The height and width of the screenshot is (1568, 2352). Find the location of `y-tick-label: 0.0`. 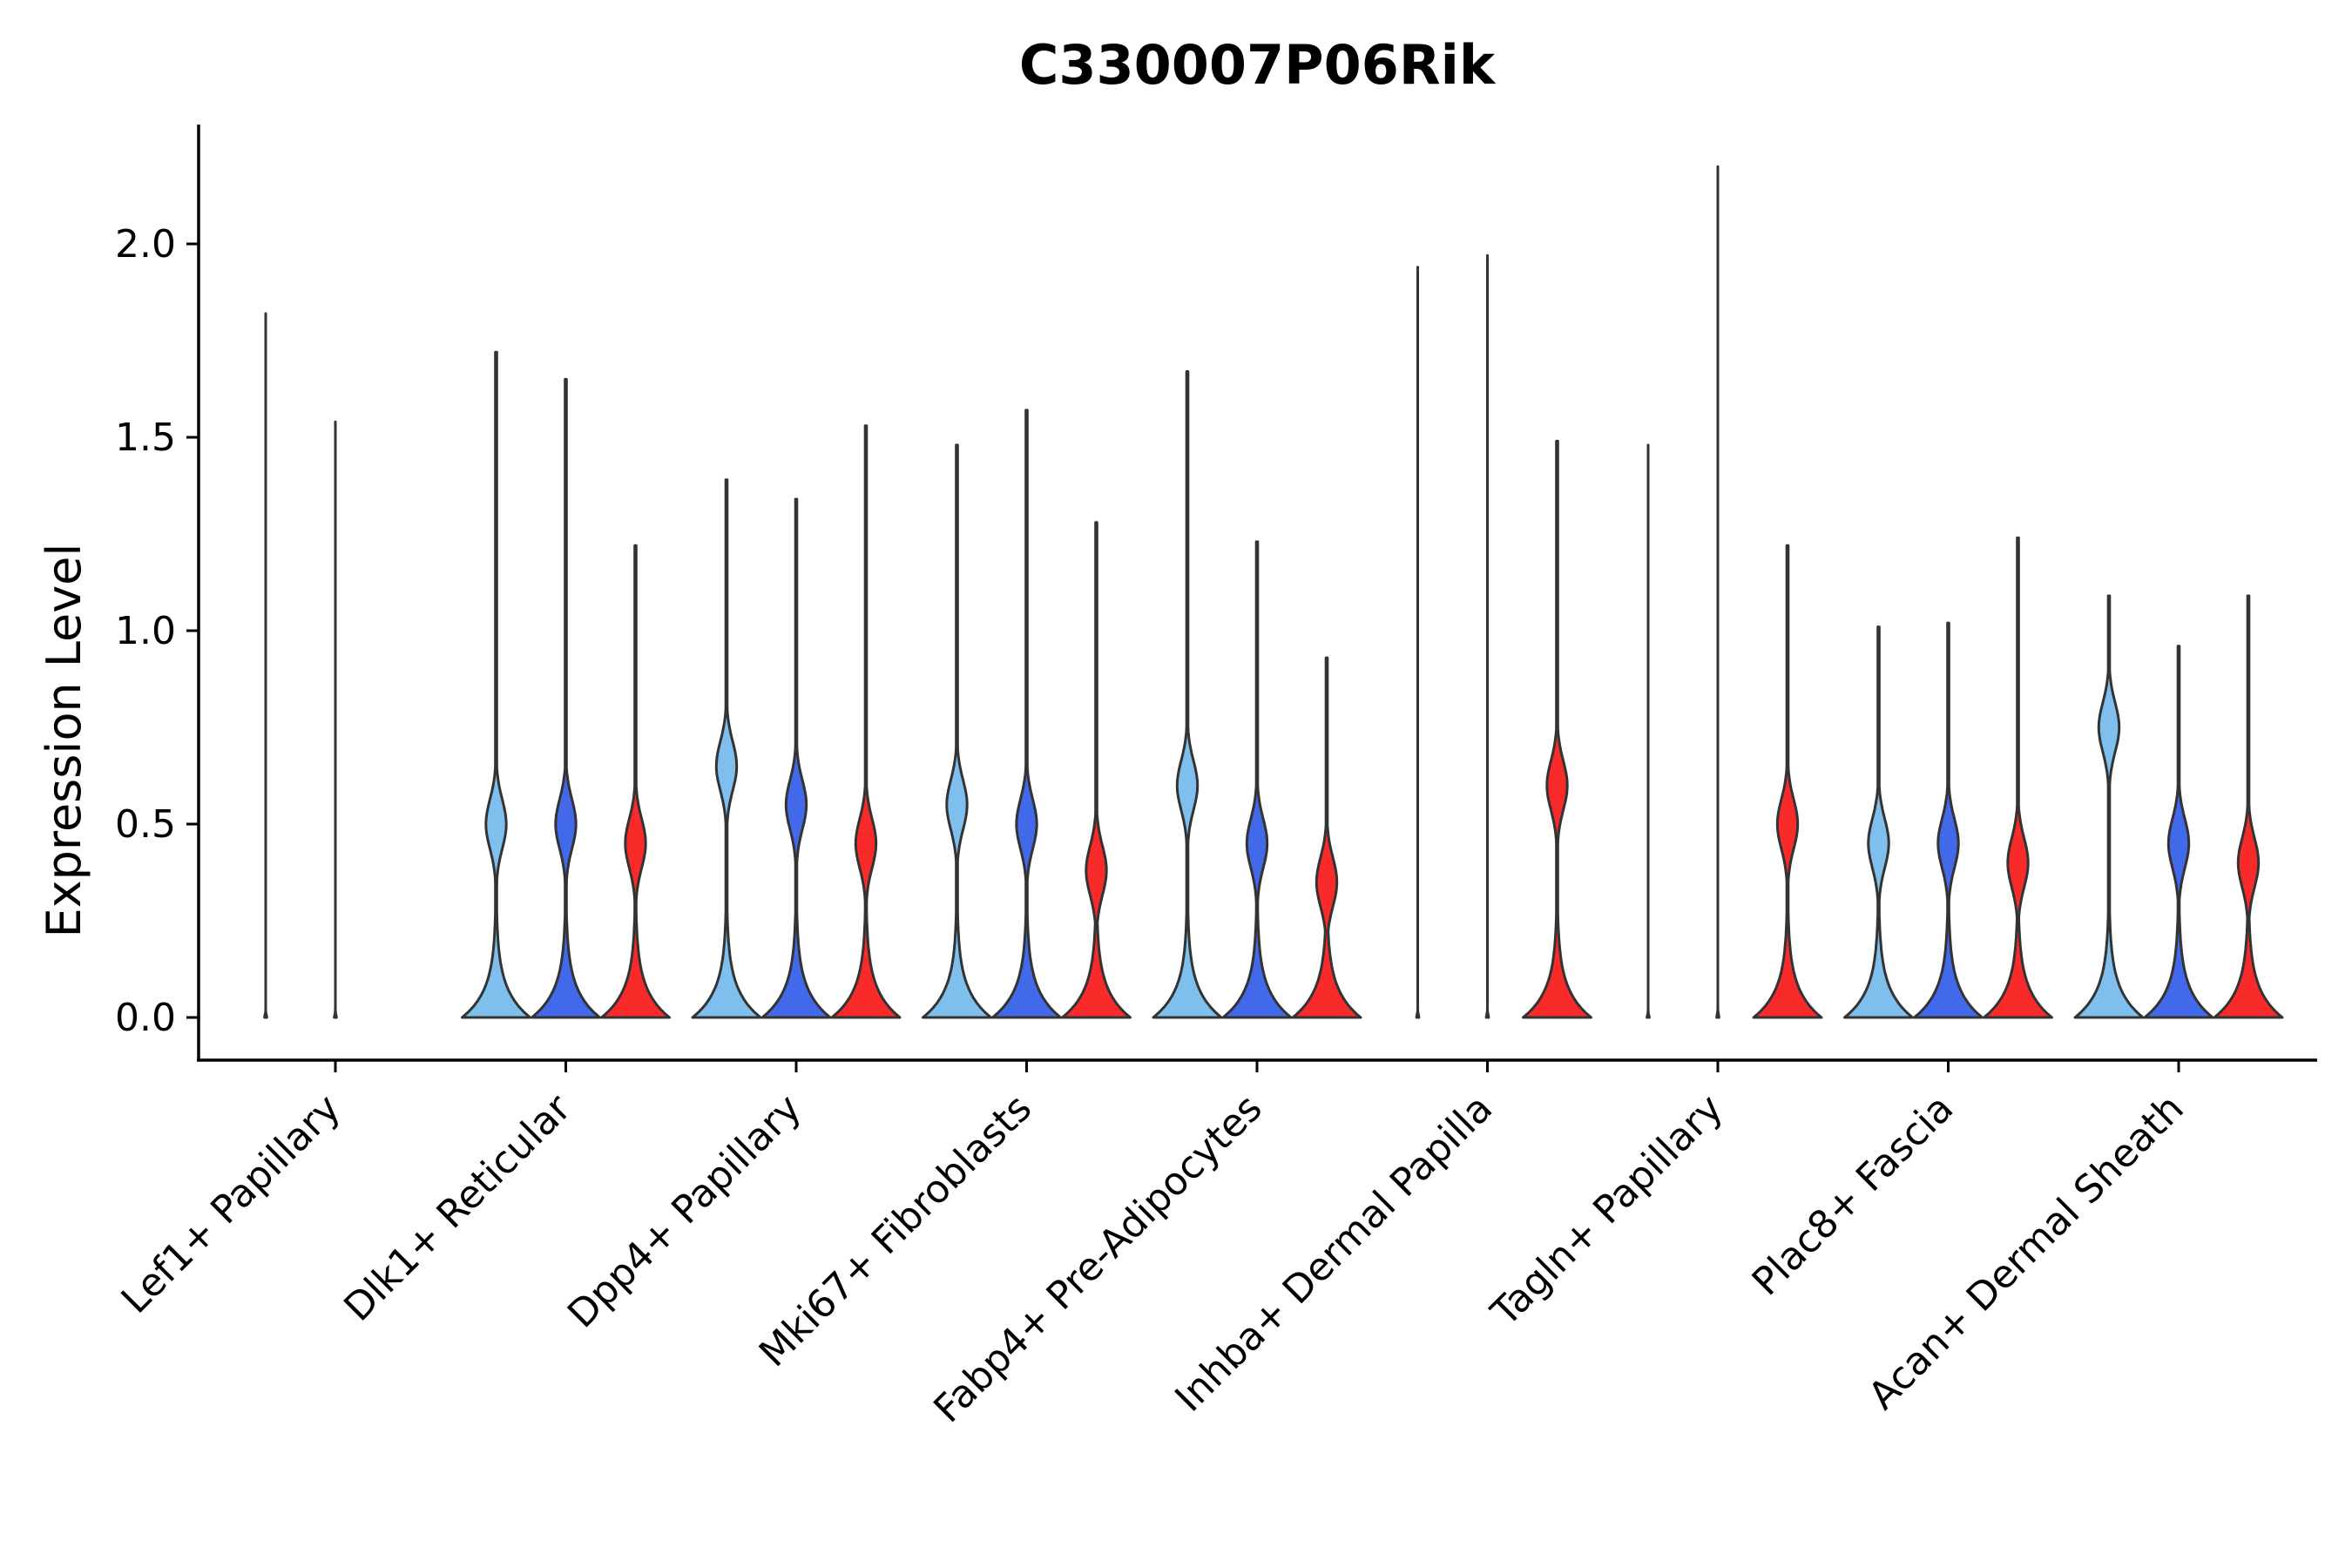

y-tick-label: 0.0 is located at coordinates (145, 1018).